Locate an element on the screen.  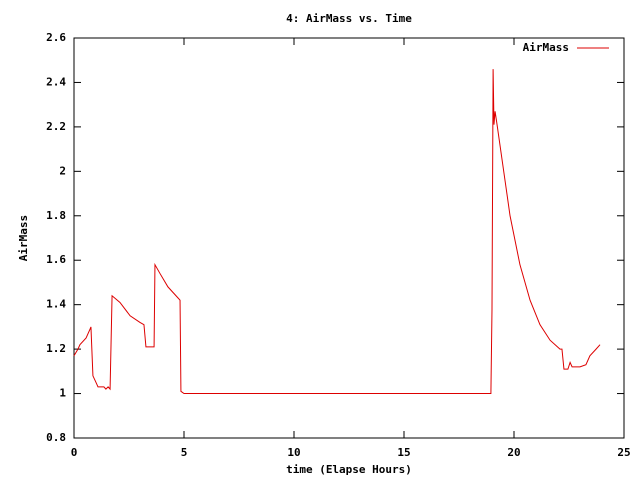
legend-label: AirMass is located at coordinates (546, 47).